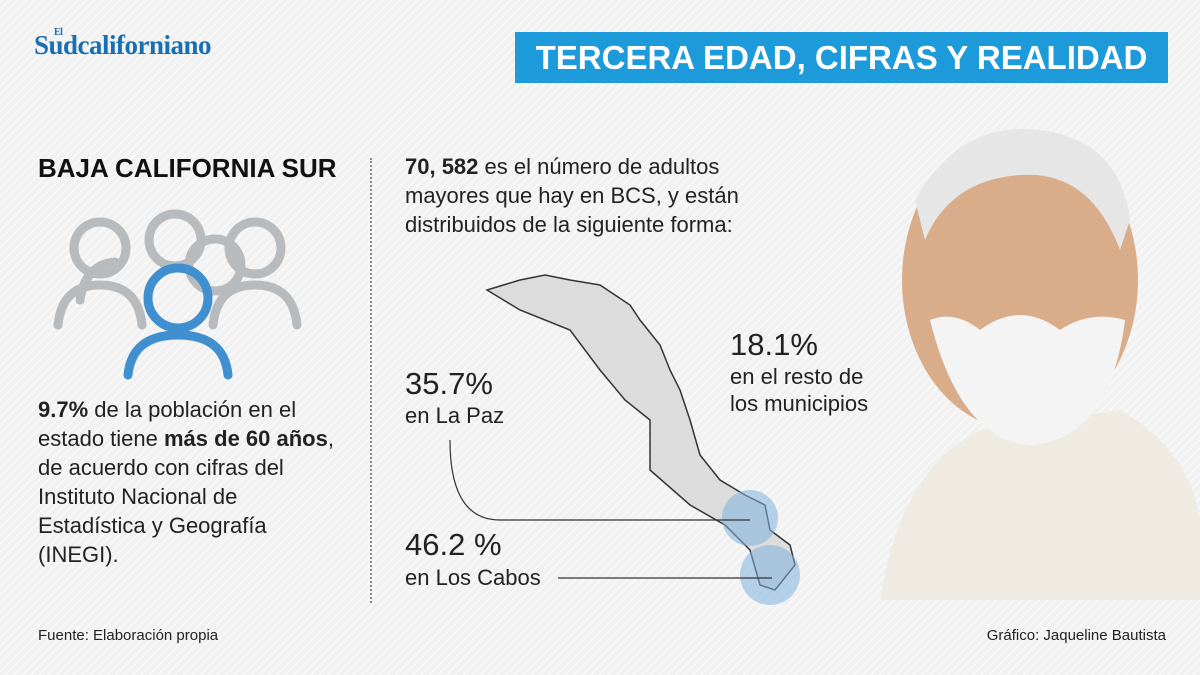 This screenshot has width=1200, height=675. Describe the element at coordinates (442, 166) in the screenshot. I see `text-run: 70, 582` at that location.